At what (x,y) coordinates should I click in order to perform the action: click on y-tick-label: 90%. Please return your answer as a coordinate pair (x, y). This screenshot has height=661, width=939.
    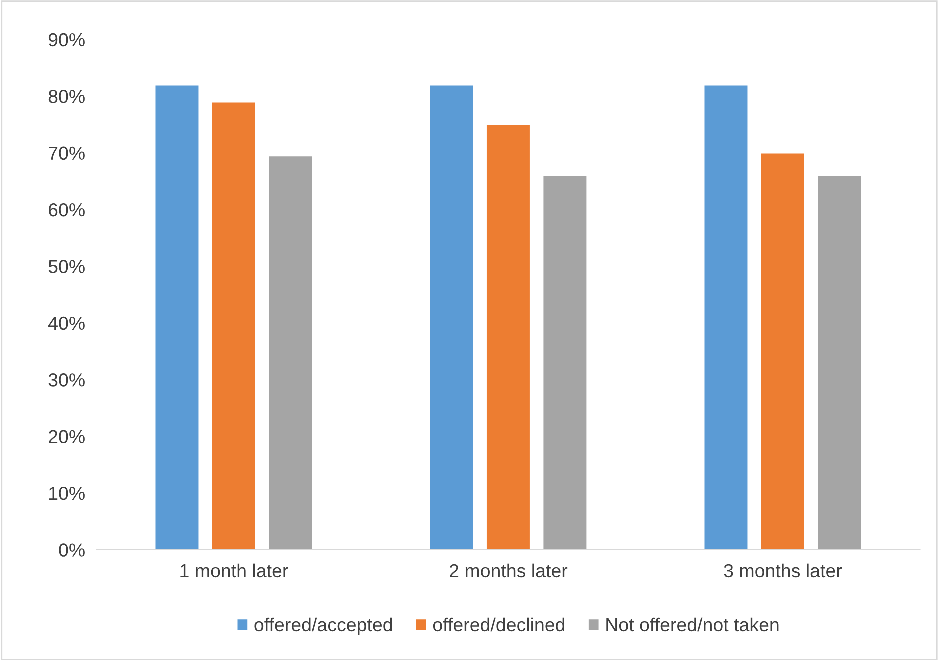
    Looking at the image, I should click on (66, 40).